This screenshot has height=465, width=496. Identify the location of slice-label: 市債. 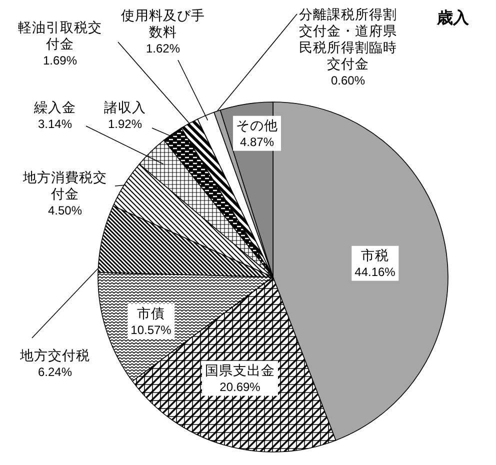
(151, 313).